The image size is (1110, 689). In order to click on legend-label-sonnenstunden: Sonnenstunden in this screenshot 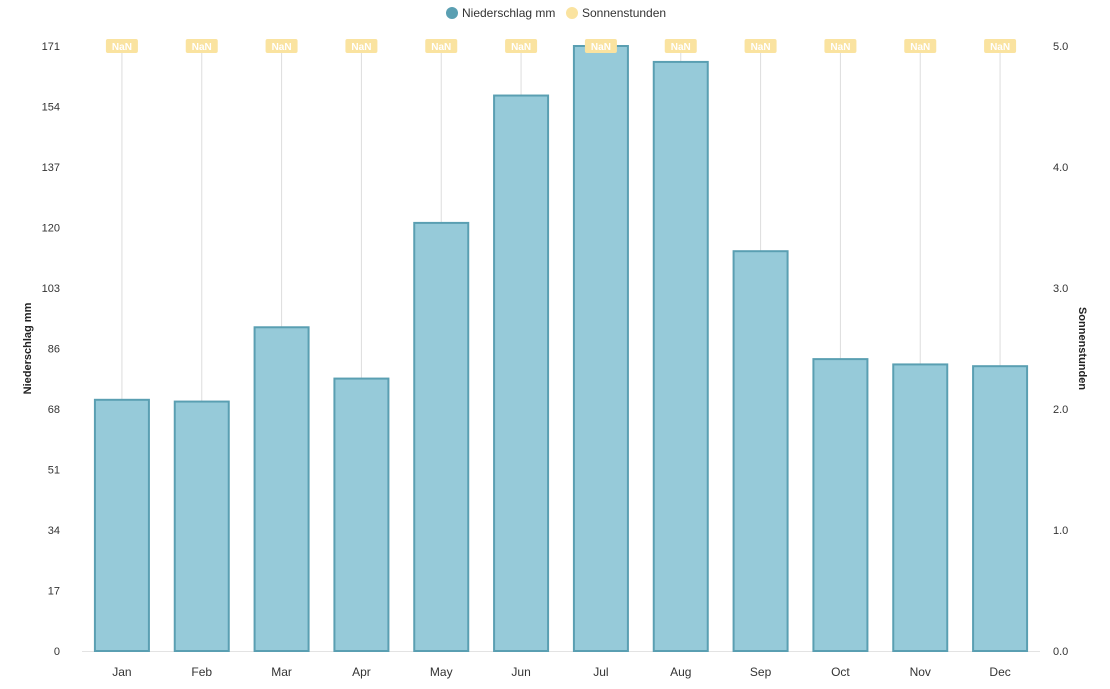, I will do `click(624, 13)`.